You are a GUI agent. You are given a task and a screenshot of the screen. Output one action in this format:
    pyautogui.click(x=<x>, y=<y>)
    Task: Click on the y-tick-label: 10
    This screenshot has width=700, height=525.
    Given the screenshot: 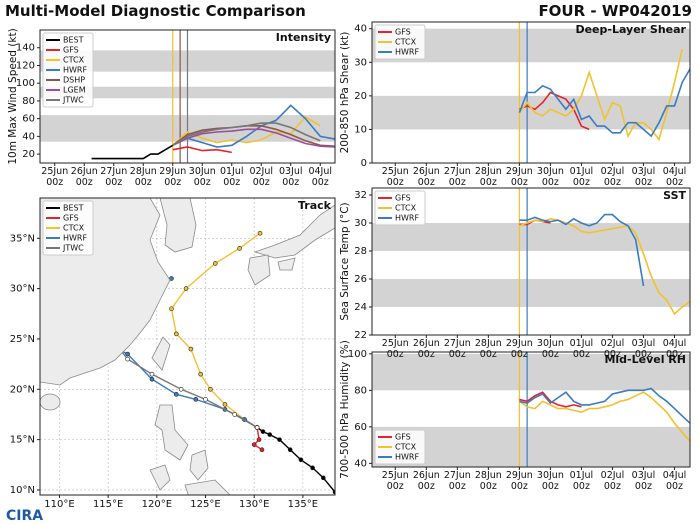 What is the action you would take?
    pyautogui.click(x=360, y=129)
    